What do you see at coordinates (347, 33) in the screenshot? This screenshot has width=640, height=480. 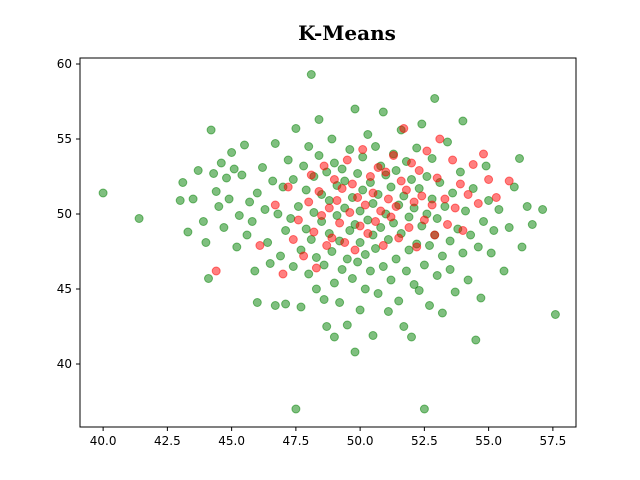 I see `chart-title: K-Means` at bounding box center [347, 33].